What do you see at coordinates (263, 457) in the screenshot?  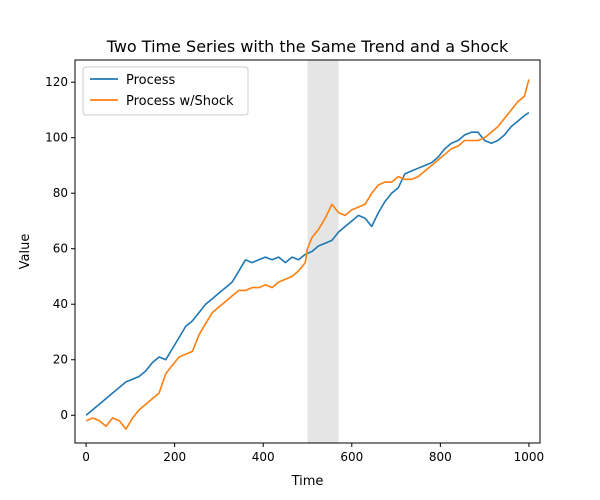 I see `x-tick-label: 400` at bounding box center [263, 457].